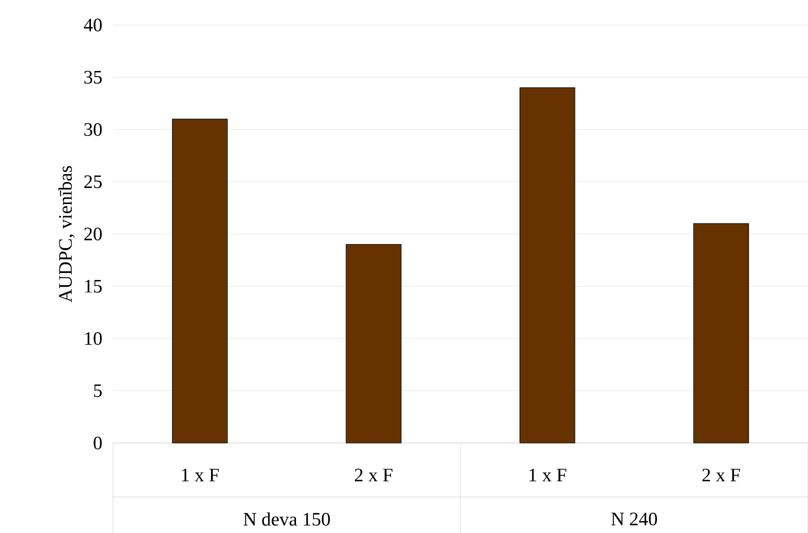  Describe the element at coordinates (93, 286) in the screenshot. I see `y-tick-label: 15` at that location.